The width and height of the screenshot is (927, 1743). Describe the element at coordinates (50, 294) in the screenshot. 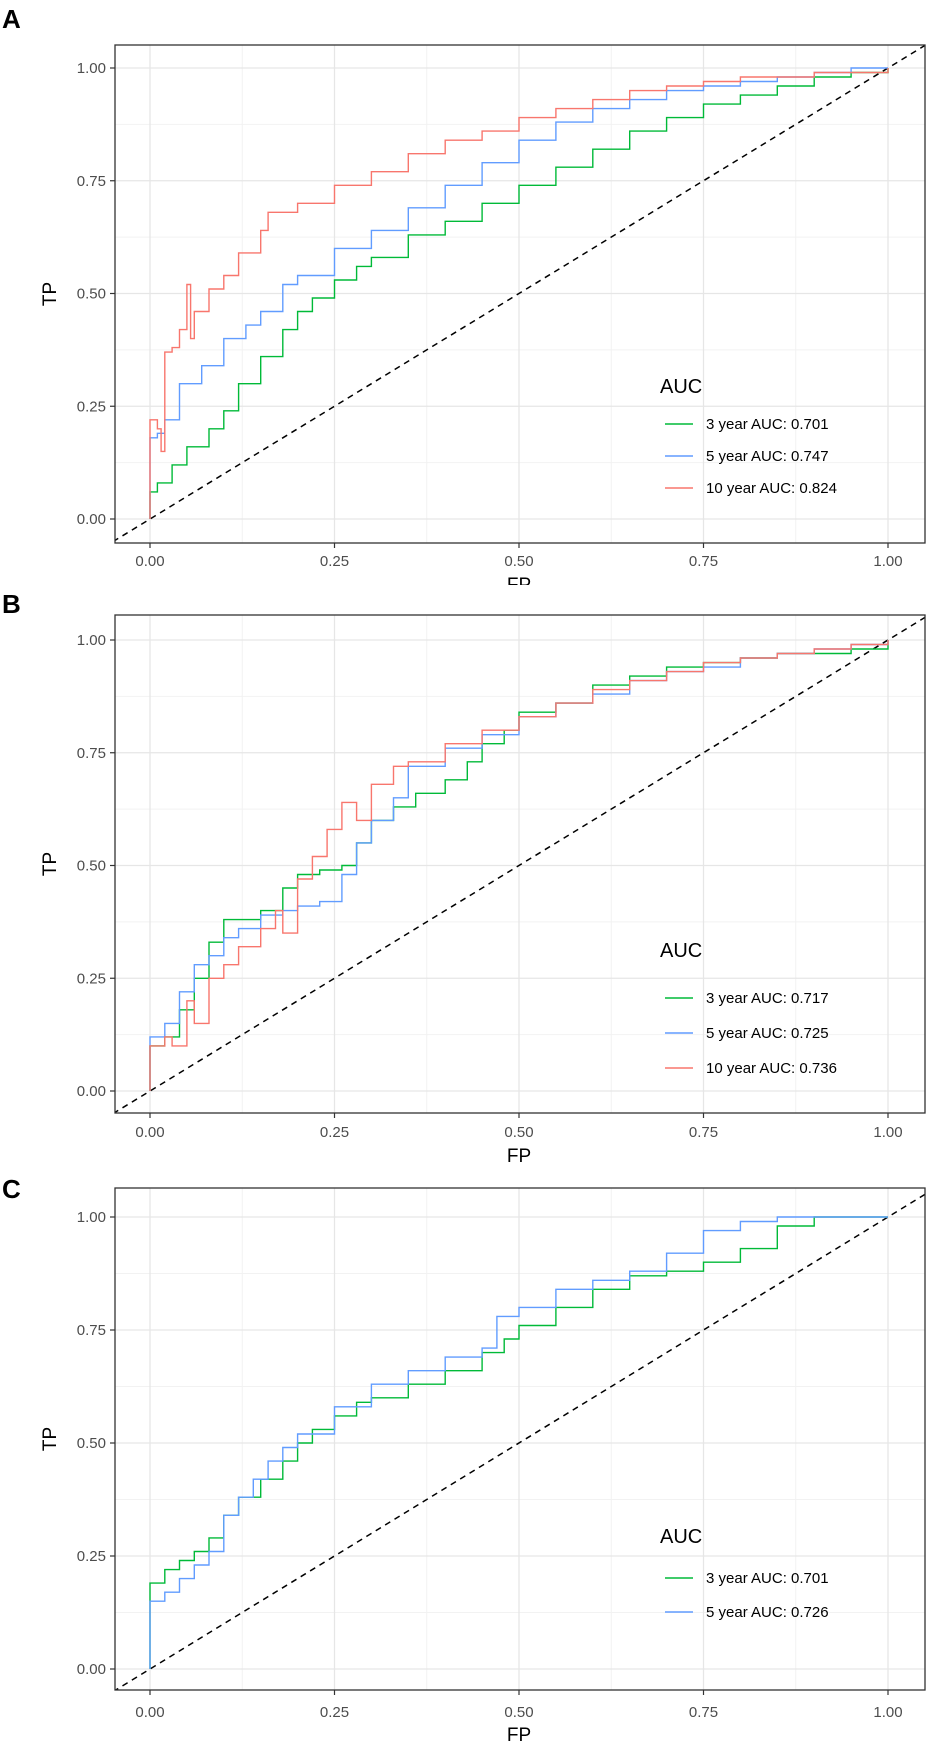

I see `panel-a-y-axis-title: TP` at that location.